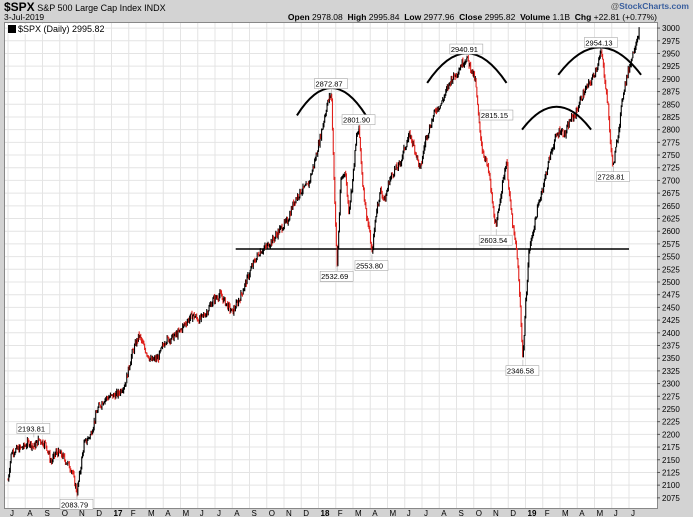 The width and height of the screenshot is (693, 517). Describe the element at coordinates (671, 206) in the screenshot. I see `y-tick-label: 2650` at that location.